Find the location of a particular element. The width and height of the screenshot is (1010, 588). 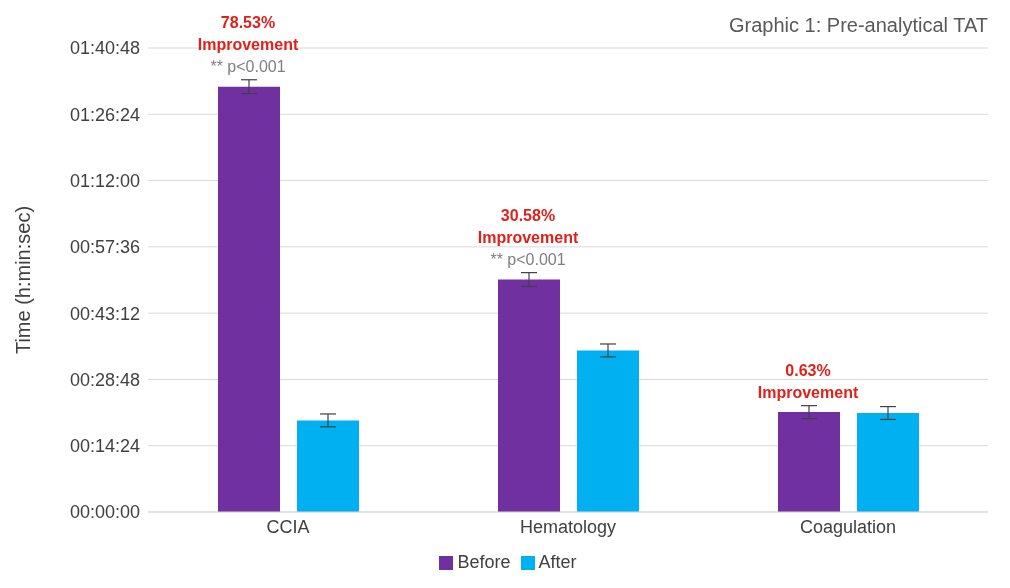

chart-title: Graphic 1: Pre-analytical TAT is located at coordinates (858, 25).